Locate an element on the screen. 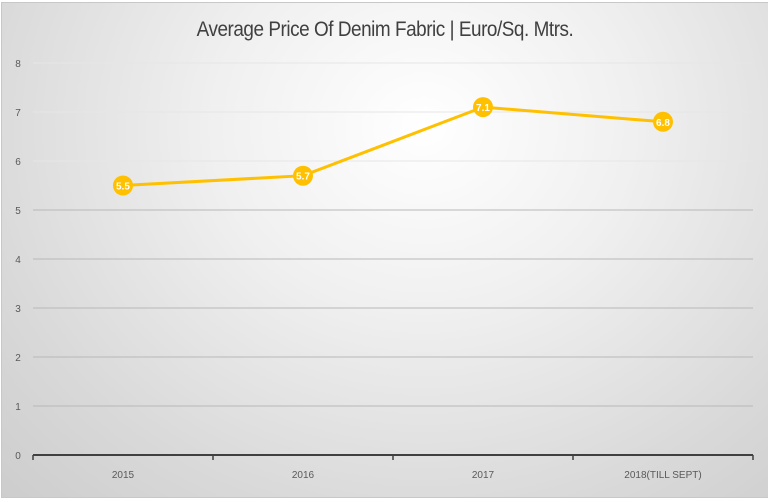  y-tick-label: 1 is located at coordinates (18, 407).